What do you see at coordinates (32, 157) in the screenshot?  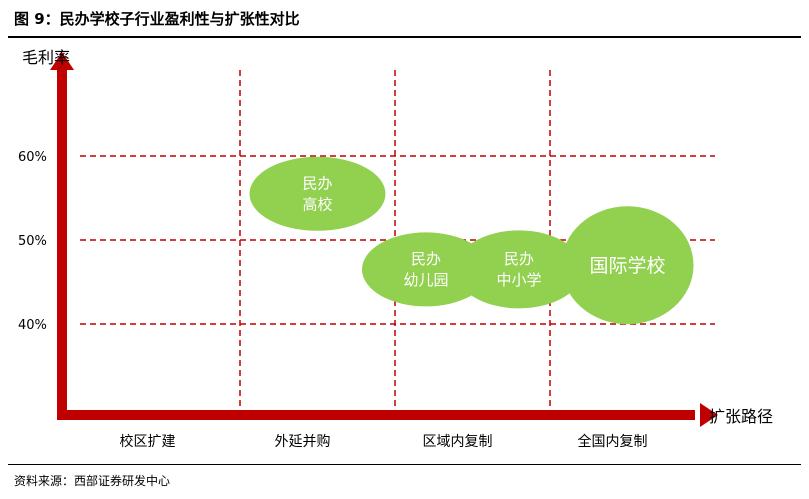 I see `y-tick-label: 60%` at bounding box center [32, 157].